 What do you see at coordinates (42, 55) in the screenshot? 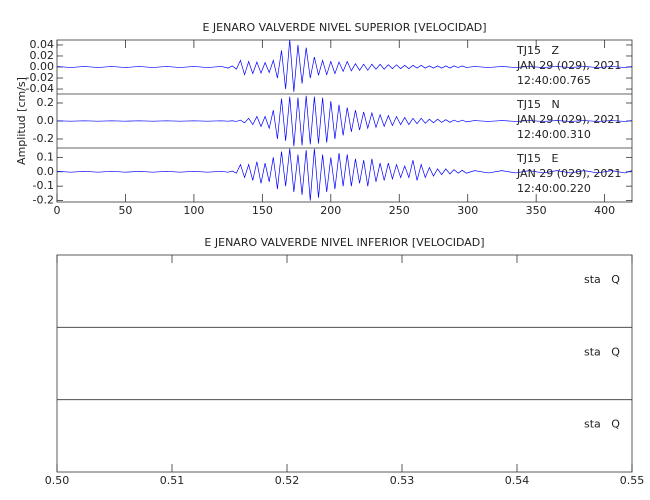
I see `y-tick-label: 0.02` at bounding box center [42, 55].